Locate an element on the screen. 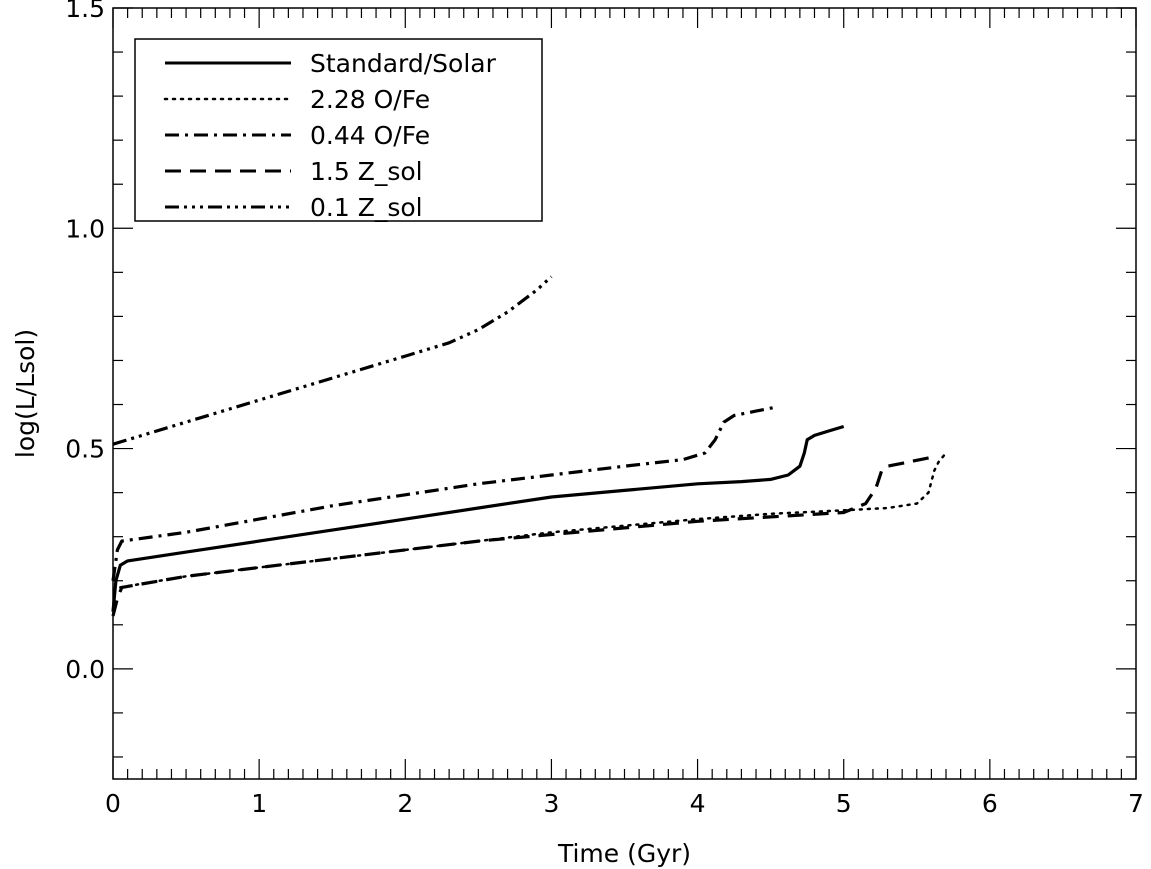 The image size is (1151, 869). series-line-0-44-o-fe is located at coordinates (445, 493).